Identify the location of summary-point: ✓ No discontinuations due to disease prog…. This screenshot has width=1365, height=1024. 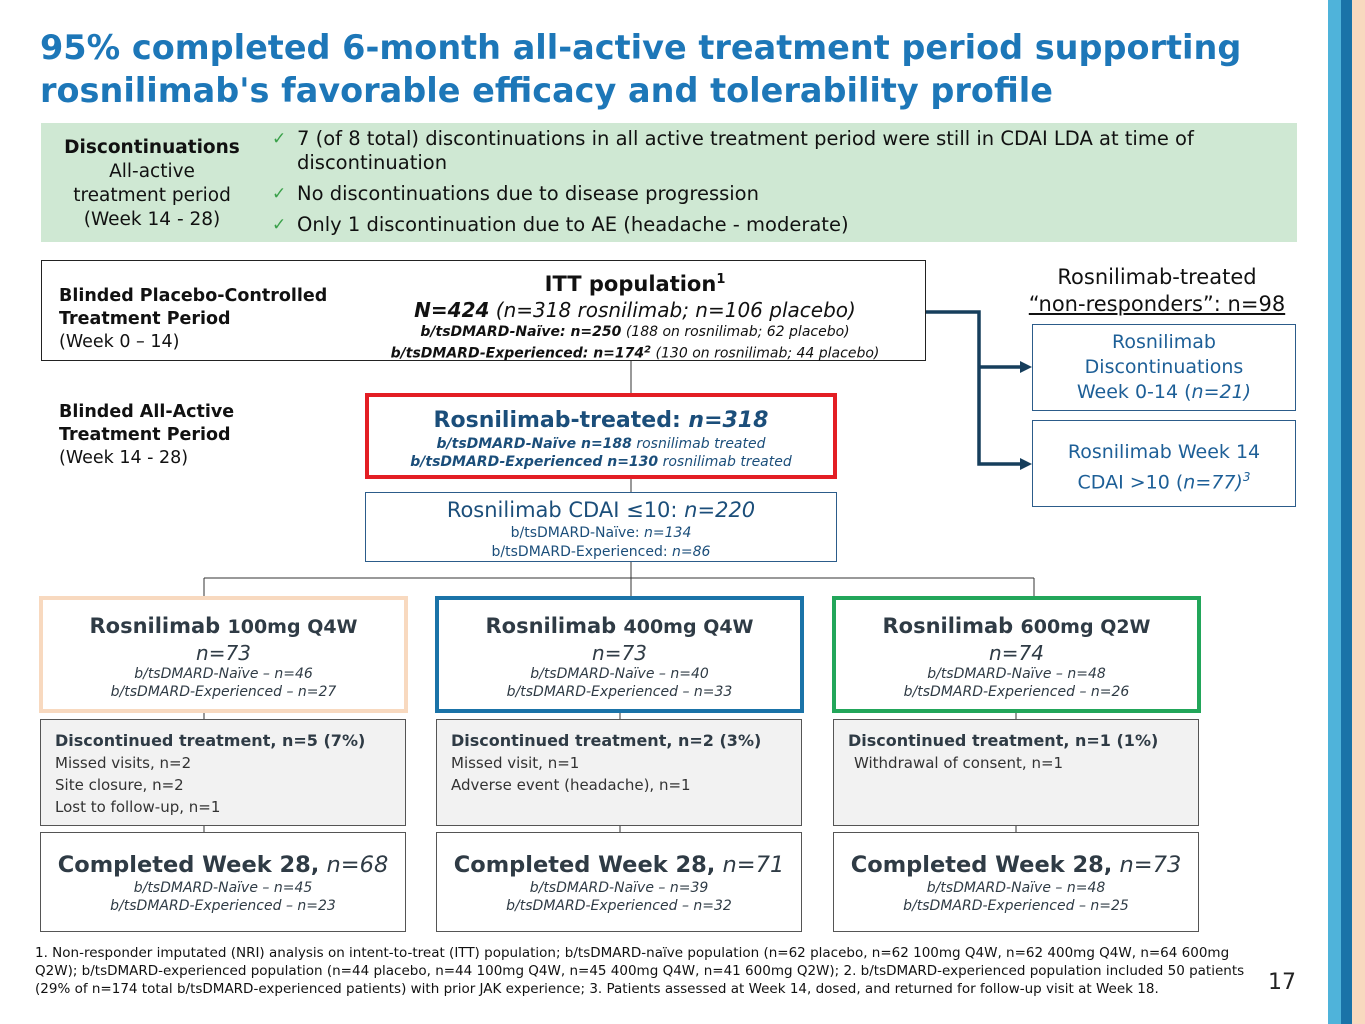
(777, 194).